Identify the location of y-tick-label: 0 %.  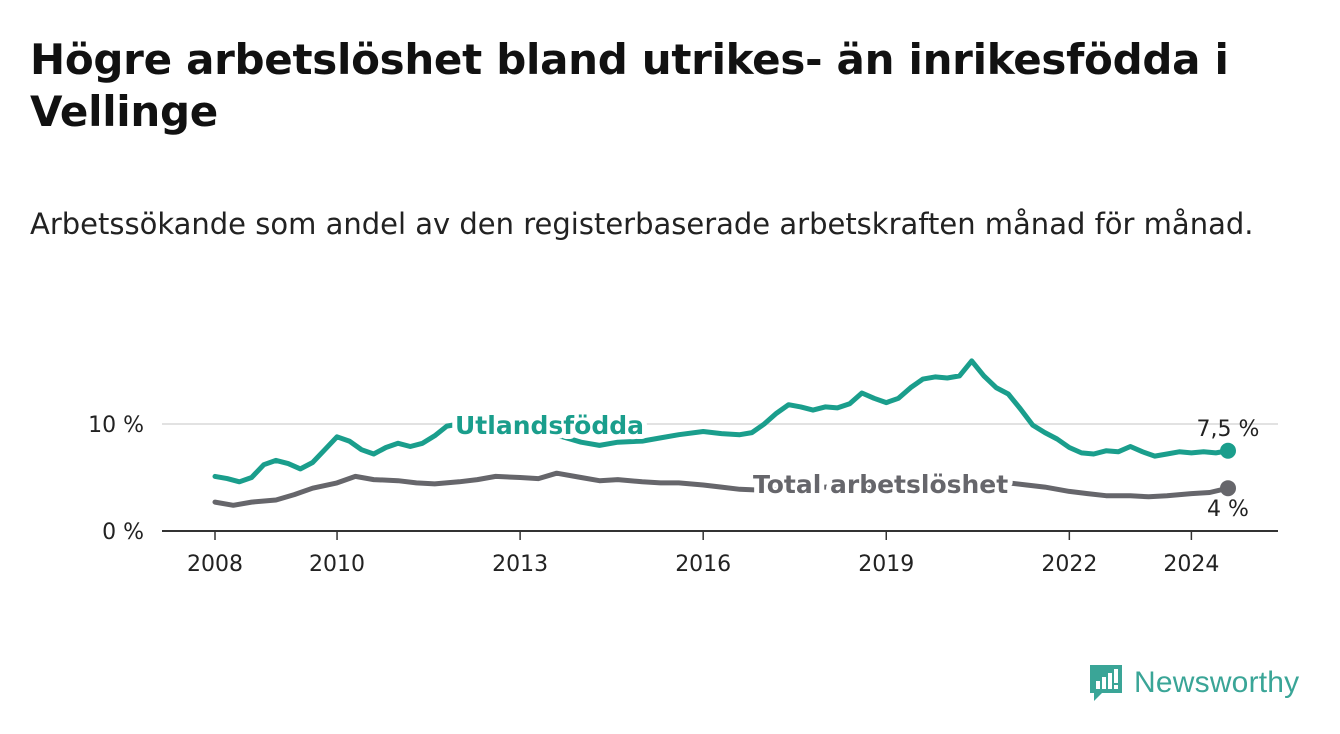
(123, 532).